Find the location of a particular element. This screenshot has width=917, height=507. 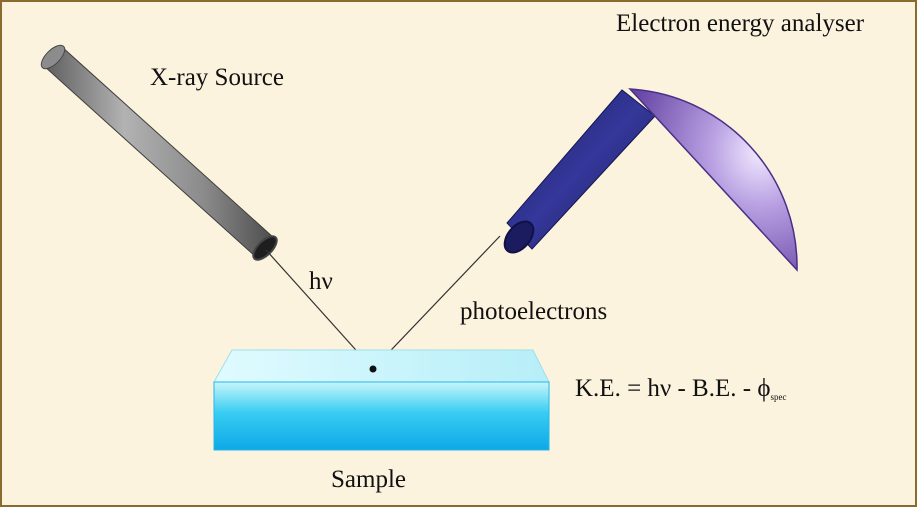

sample-label: Sample is located at coordinates (368, 479).